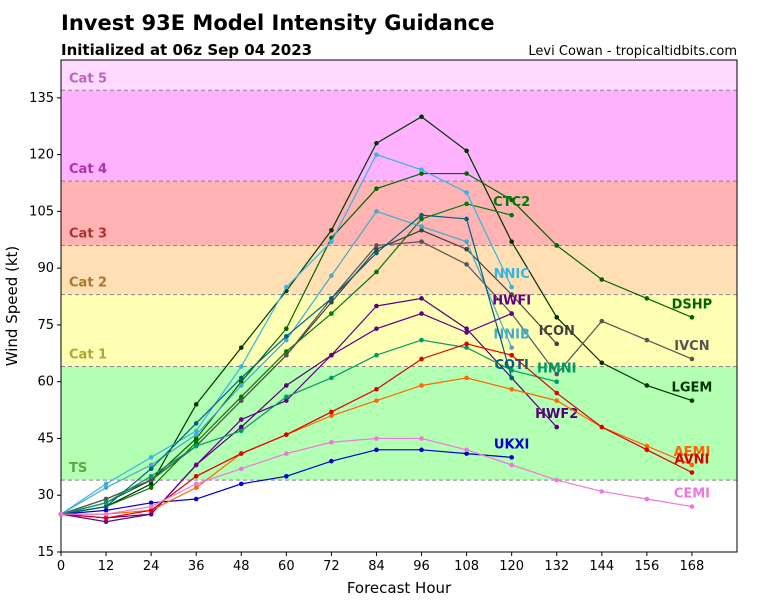 The height and width of the screenshot is (600, 768). I want to click on y-tick-label: 60, so click(45, 382).